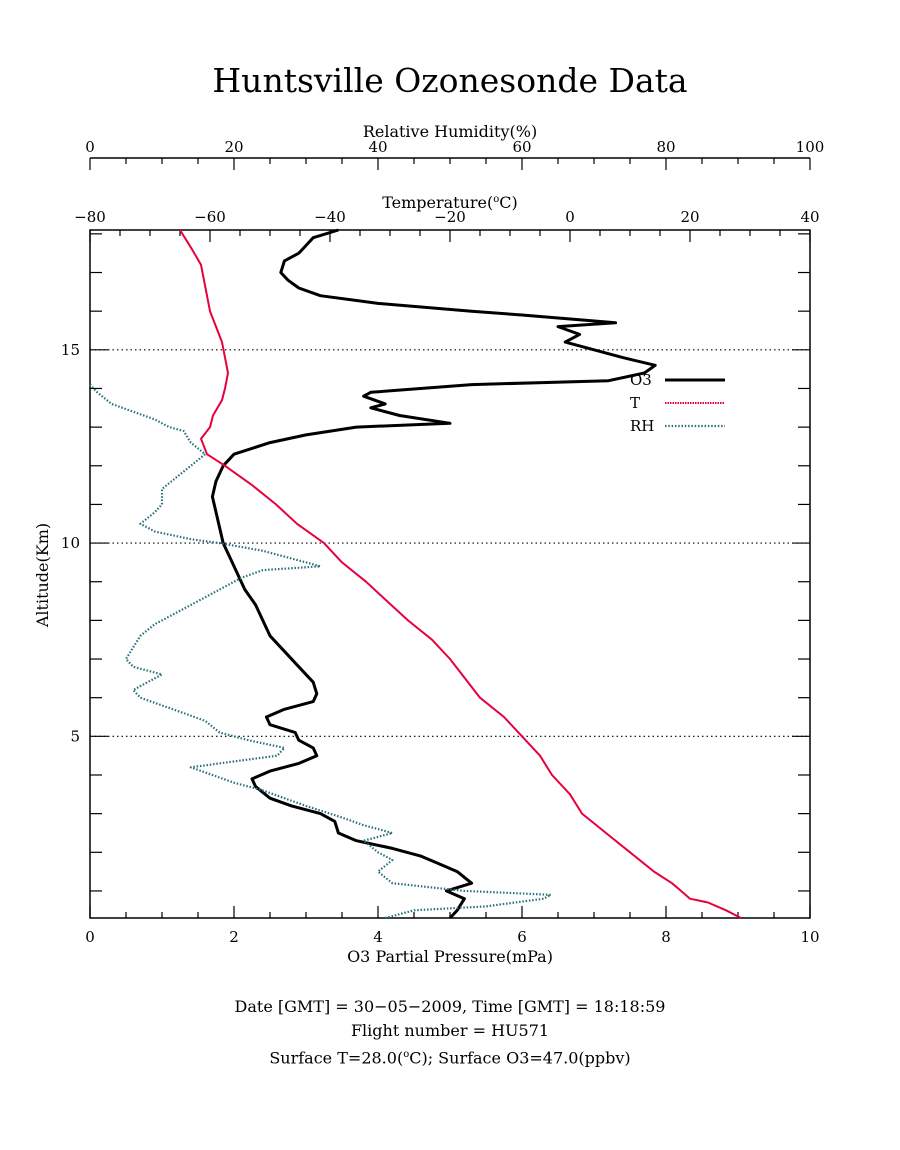  What do you see at coordinates (449, 80) in the screenshot?
I see `chart-title: Huntsville Ozonesonde Data` at bounding box center [449, 80].